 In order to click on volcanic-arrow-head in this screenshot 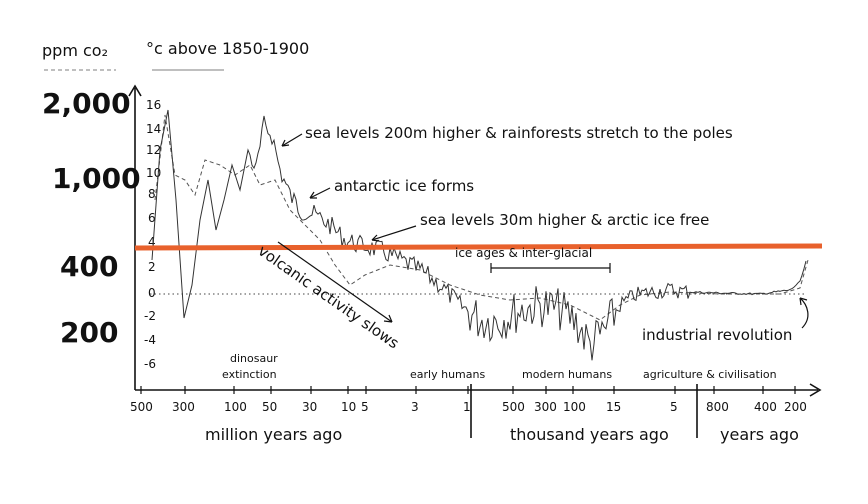, I will do `click(388, 318)`.